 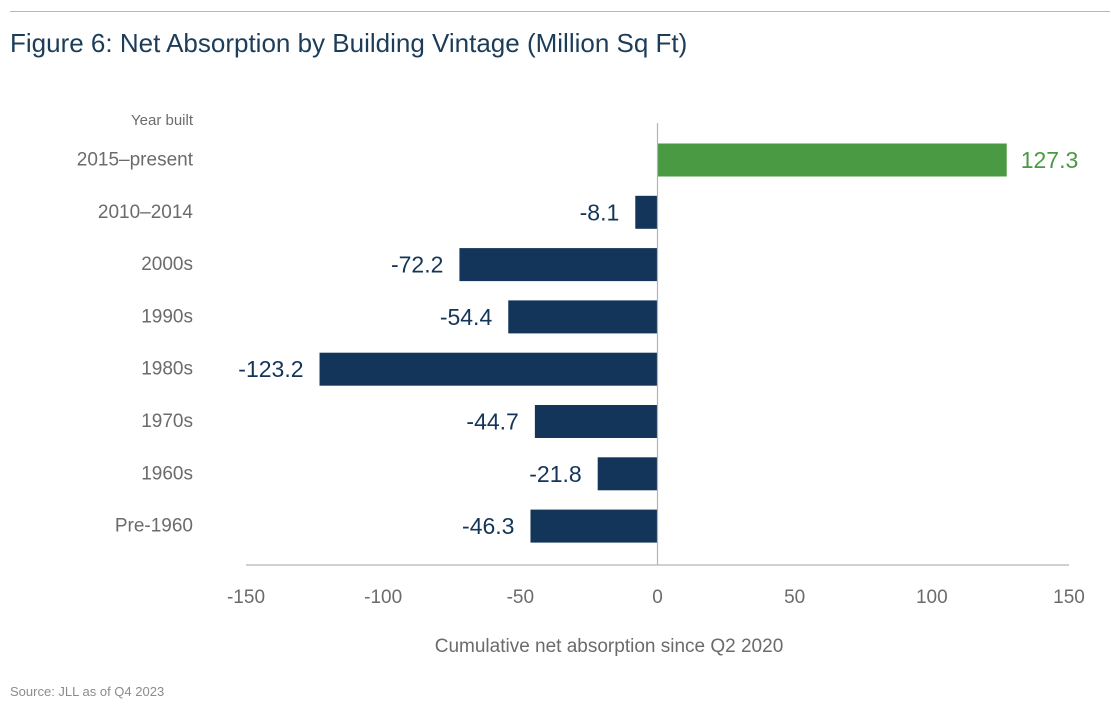 I want to click on data-label: -123.2, so click(x=270, y=369).